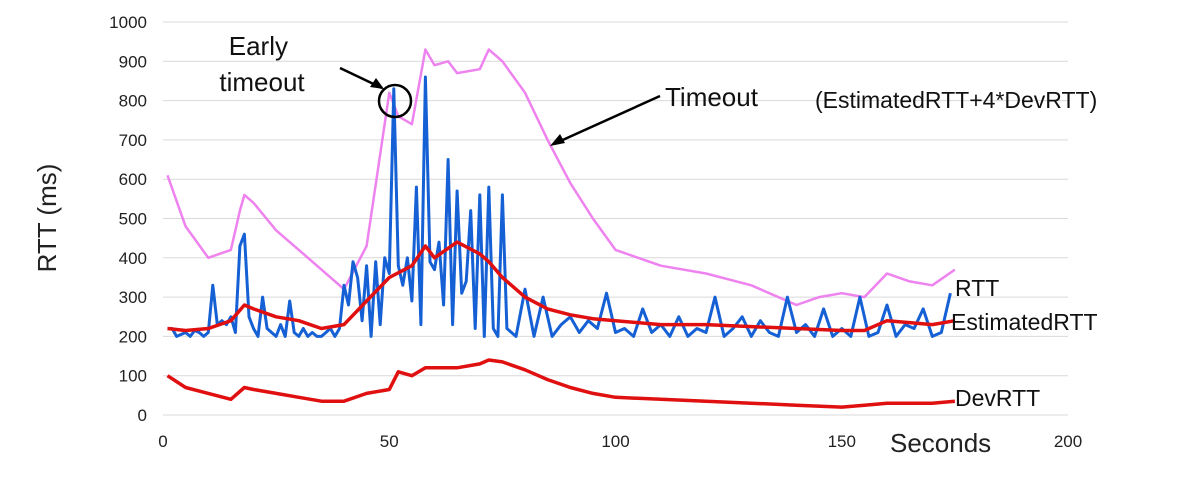 This screenshot has height=477, width=1178. Describe the element at coordinates (258, 46) in the screenshot. I see `early-timeout-line-1: Early` at that location.